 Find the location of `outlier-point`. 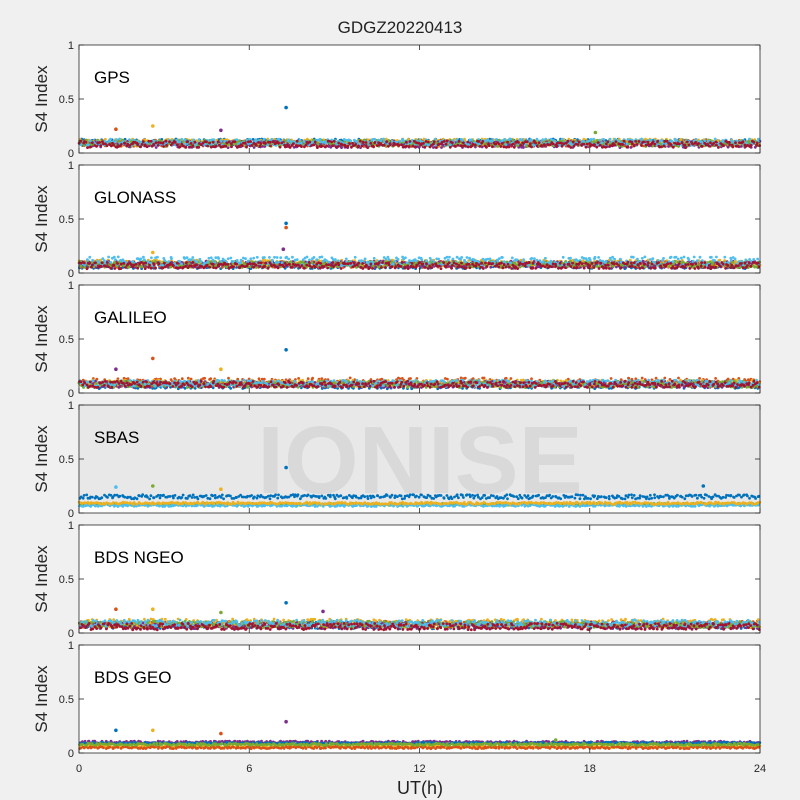

outlier-point is located at coordinates (595, 132).